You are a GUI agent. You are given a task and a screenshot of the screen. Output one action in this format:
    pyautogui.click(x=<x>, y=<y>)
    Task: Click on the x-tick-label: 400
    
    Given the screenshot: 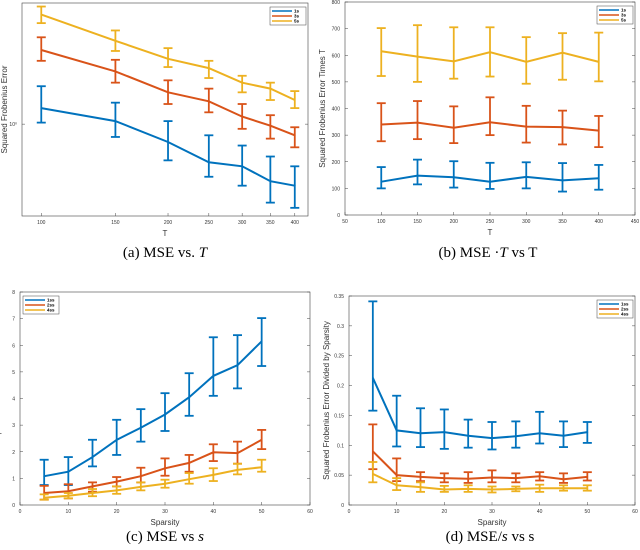 What is the action you would take?
    pyautogui.click(x=295, y=223)
    